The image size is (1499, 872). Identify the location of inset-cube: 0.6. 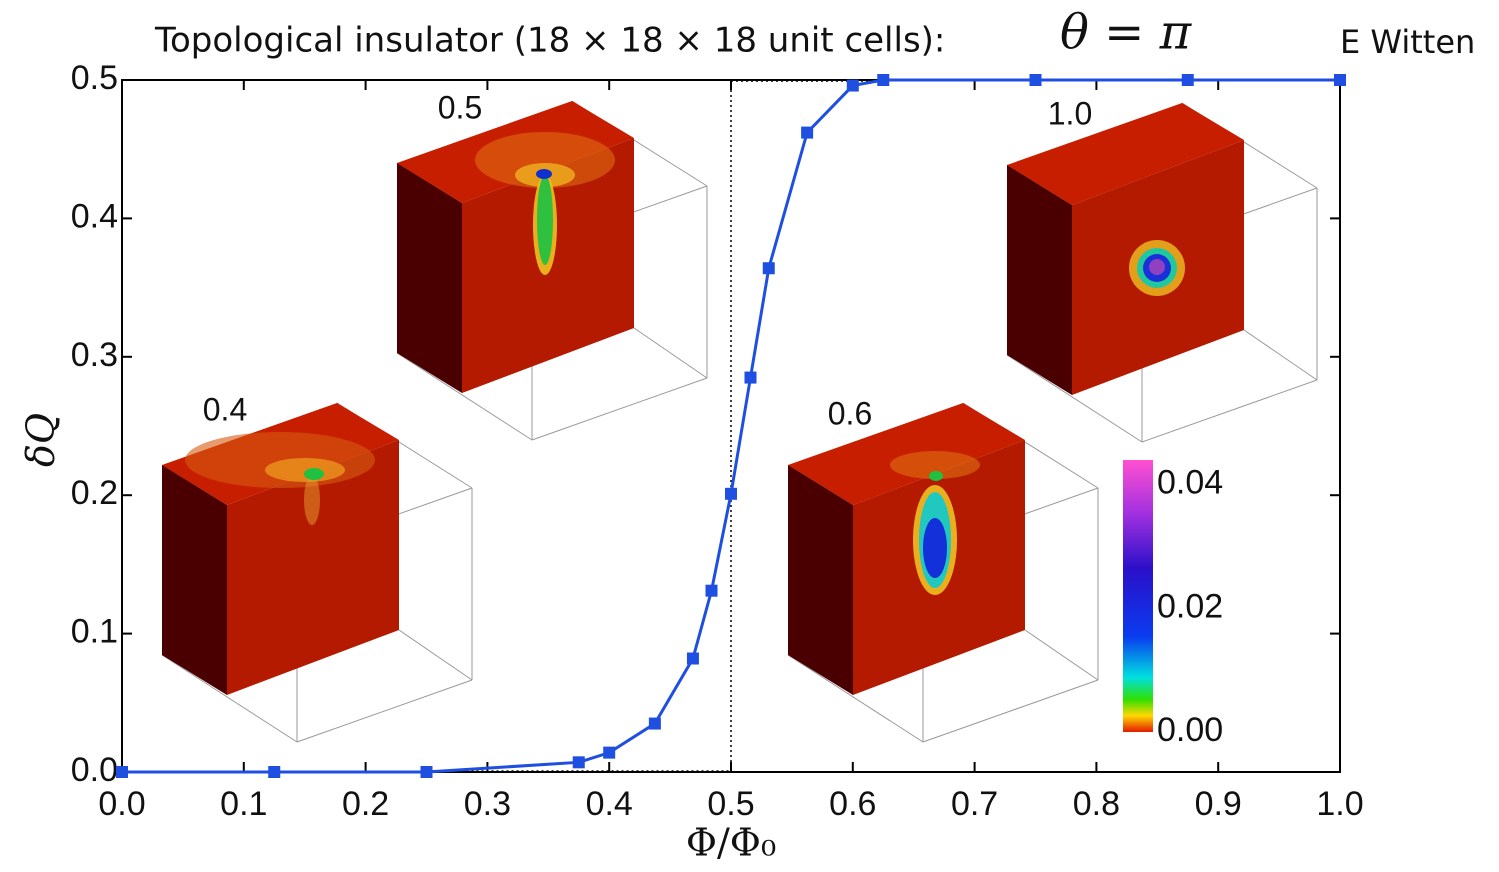
(943, 569).